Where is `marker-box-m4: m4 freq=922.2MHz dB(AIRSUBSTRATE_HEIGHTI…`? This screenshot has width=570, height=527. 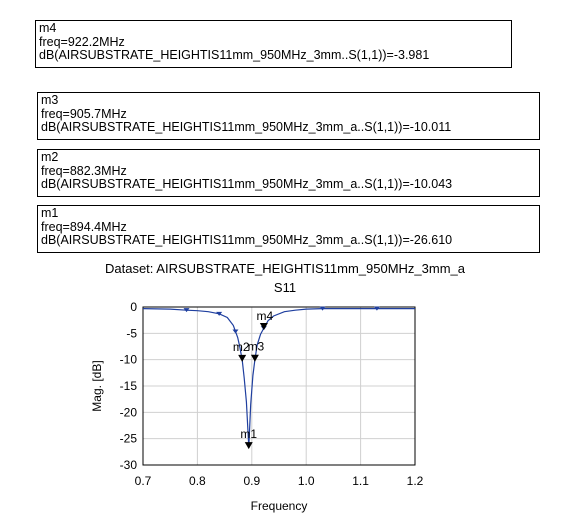
marker-box-m4: m4 freq=922.2MHz dB(AIRSUBSTRATE_HEIGHTI… is located at coordinates (273, 44).